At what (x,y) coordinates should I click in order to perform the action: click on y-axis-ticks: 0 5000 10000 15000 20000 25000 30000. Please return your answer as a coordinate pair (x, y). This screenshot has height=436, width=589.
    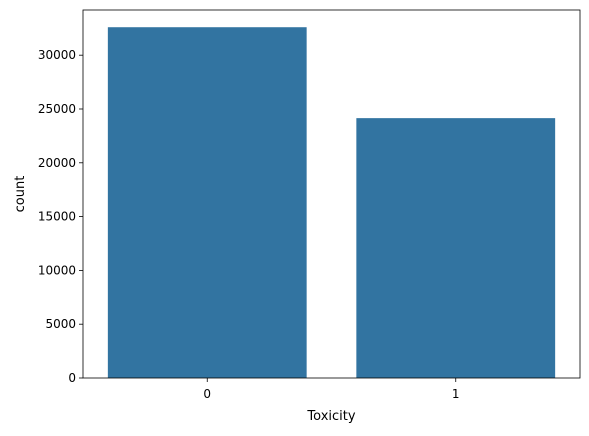
    Looking at the image, I should click on (60, 216).